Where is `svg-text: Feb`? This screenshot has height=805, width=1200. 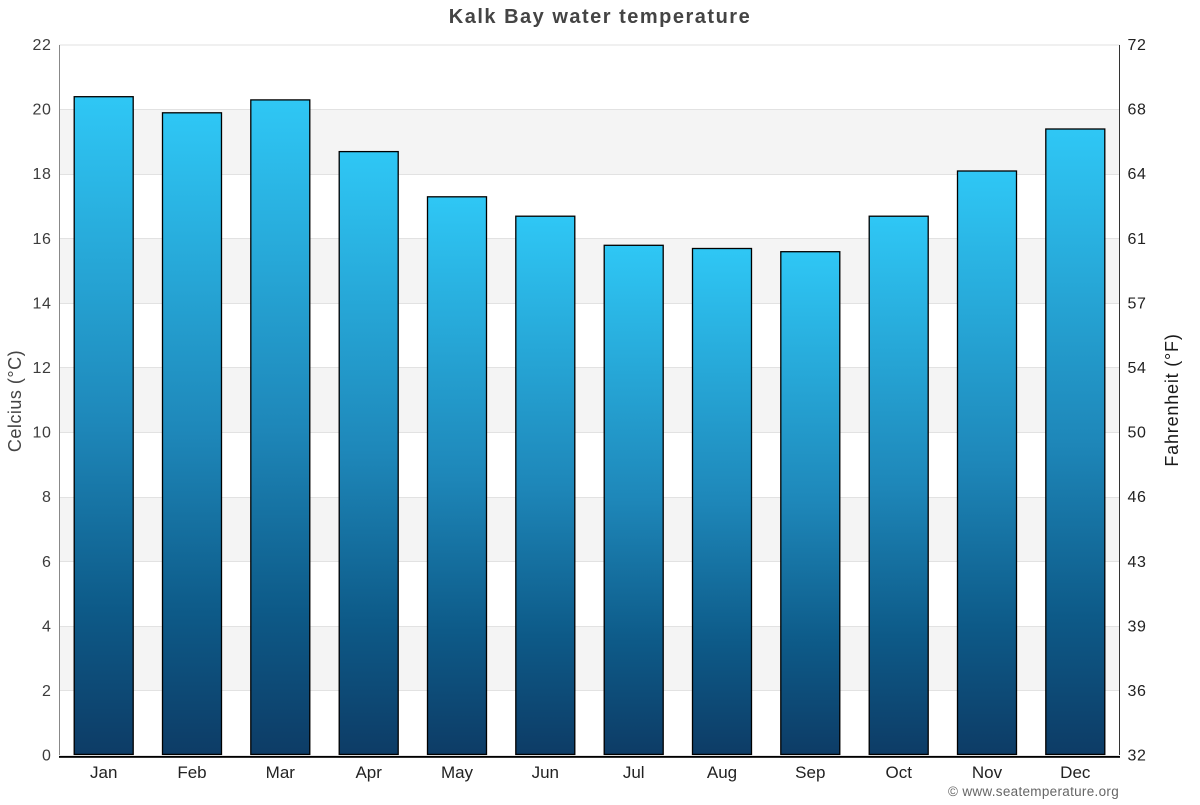 svg-text: Feb is located at coordinates (191, 772).